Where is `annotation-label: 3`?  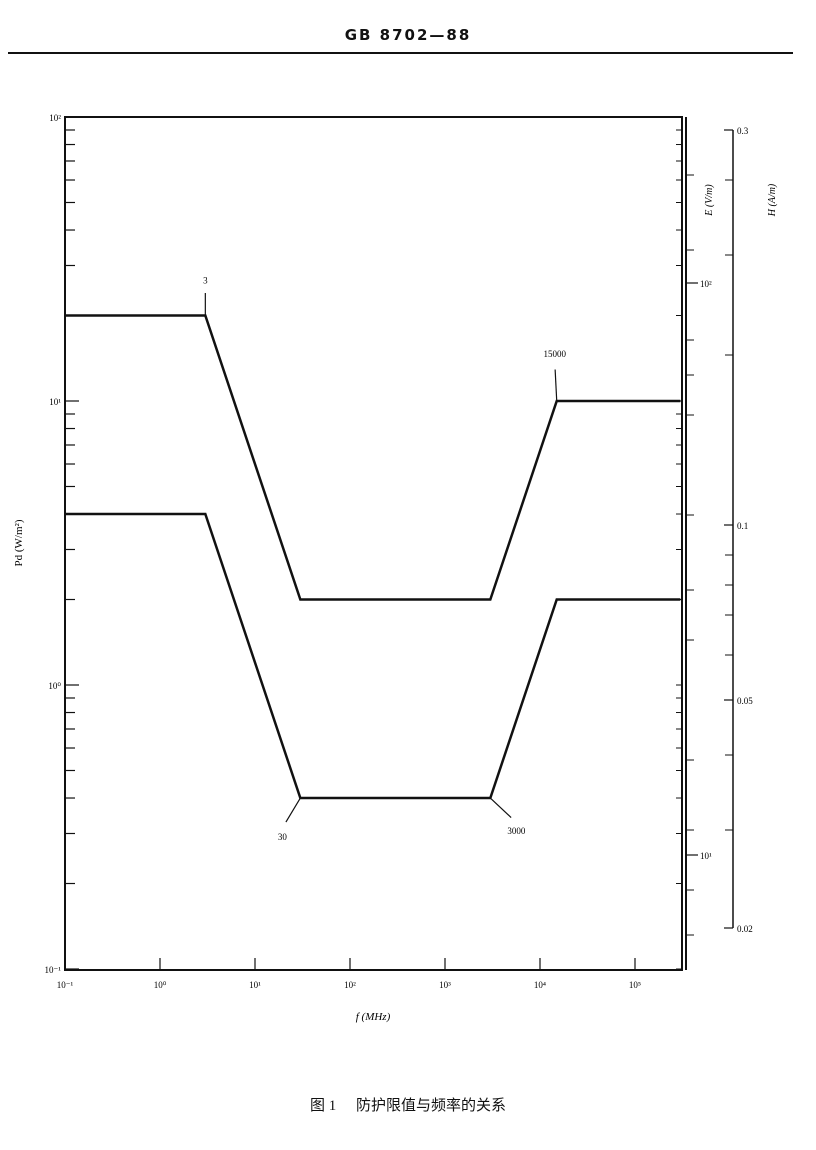
annotation-label: 3 is located at coordinates (205, 281).